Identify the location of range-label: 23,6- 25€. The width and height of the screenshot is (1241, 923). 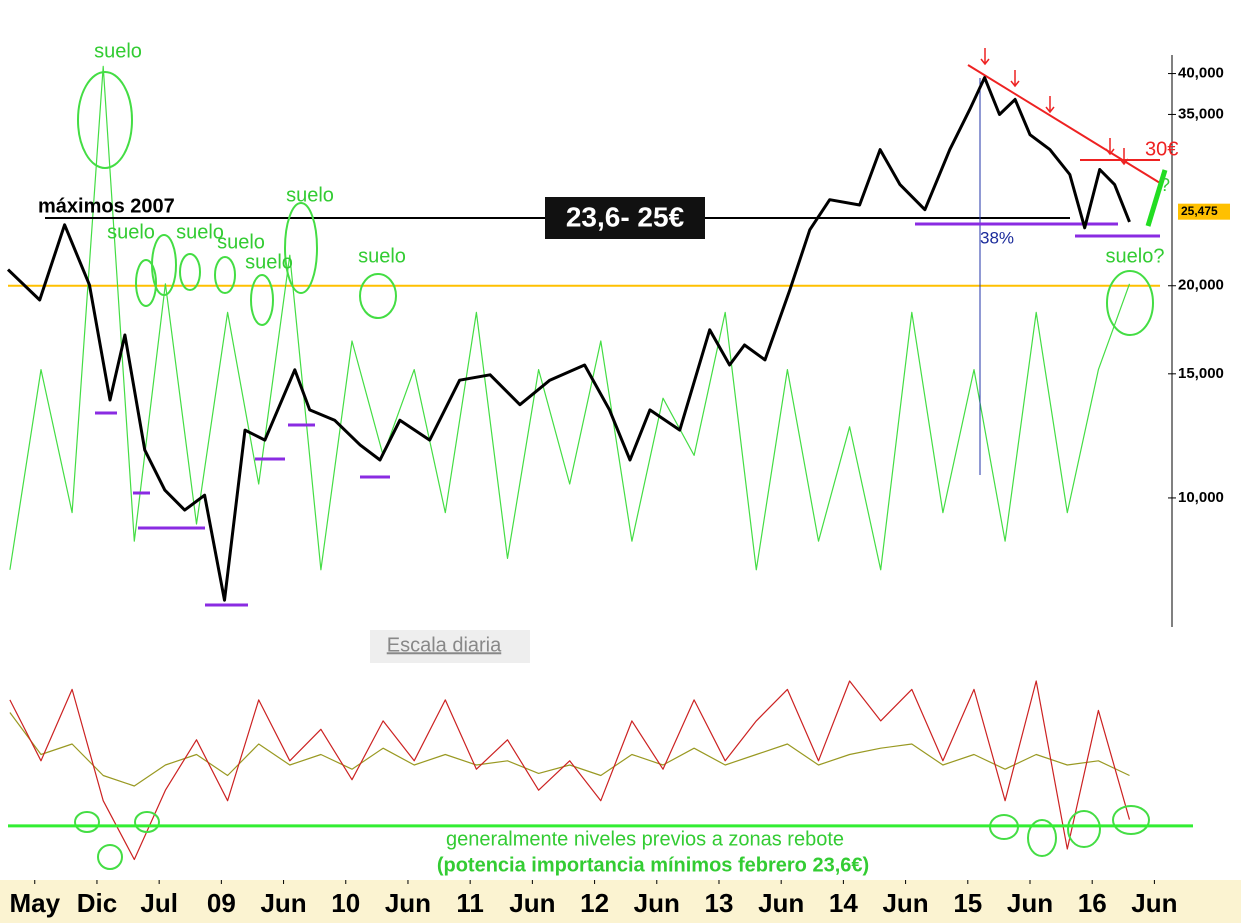
(625, 216).